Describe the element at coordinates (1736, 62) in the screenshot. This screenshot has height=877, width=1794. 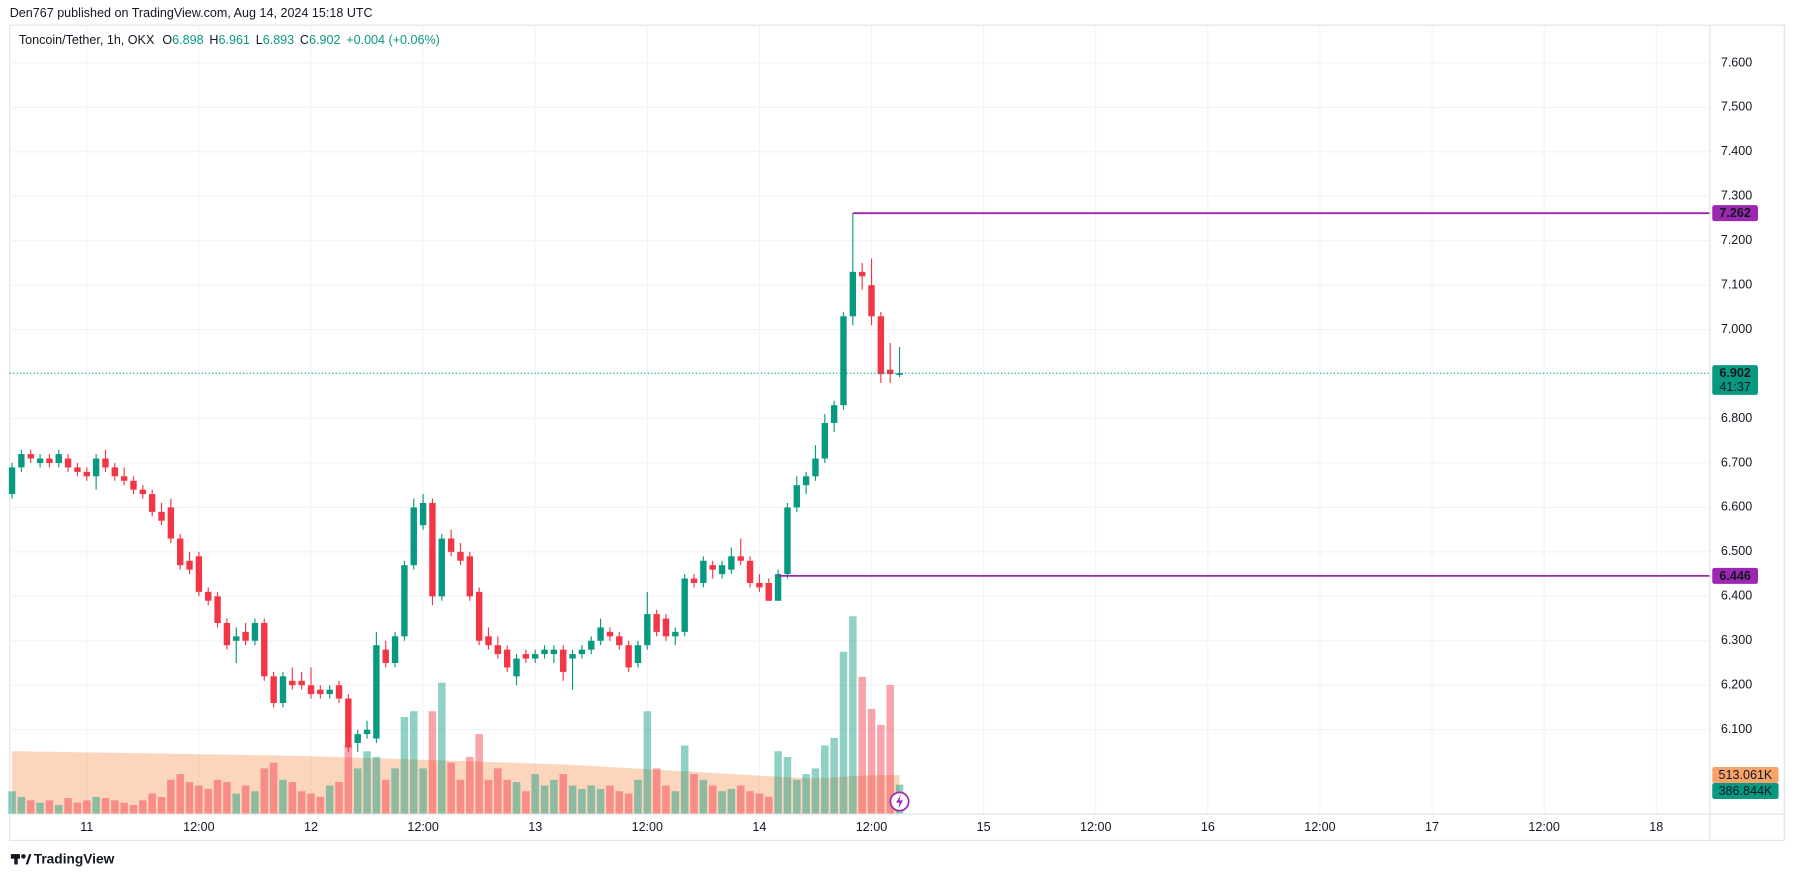
I see `y-tick-label: 7.600` at that location.